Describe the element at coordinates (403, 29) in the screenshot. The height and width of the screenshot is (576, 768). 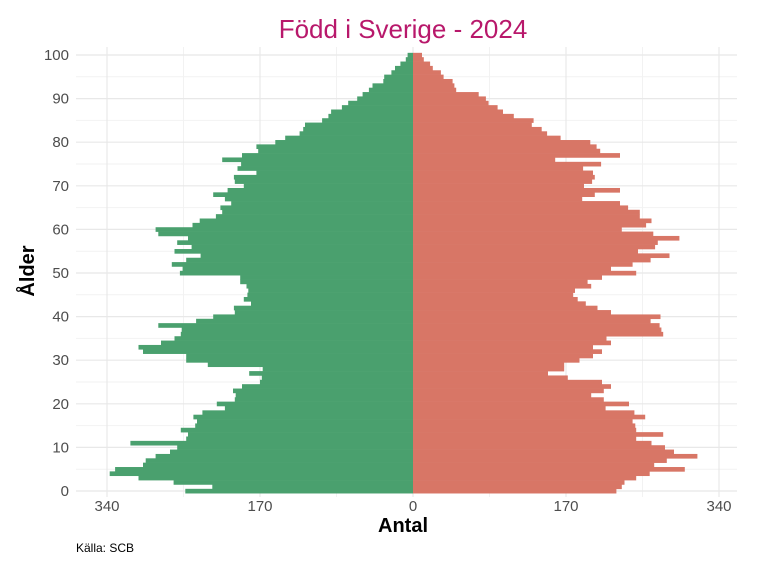
I see `chart-title: Född i Sverige - 2024` at that location.